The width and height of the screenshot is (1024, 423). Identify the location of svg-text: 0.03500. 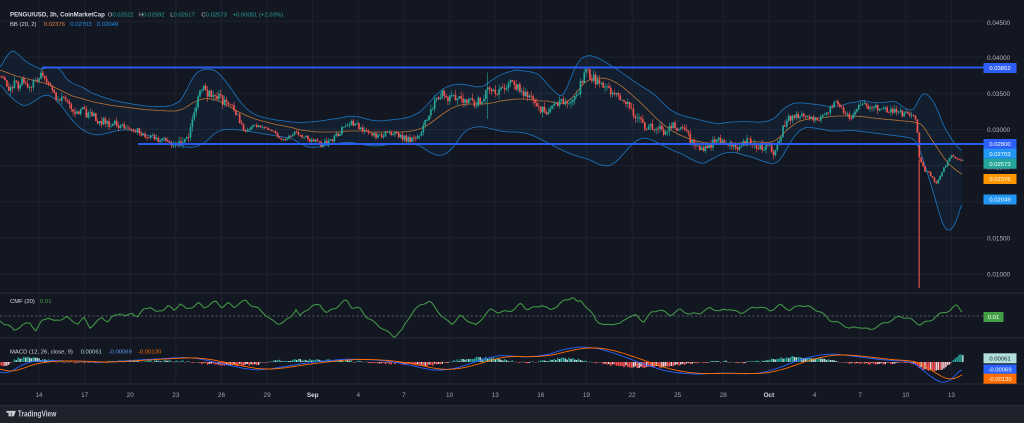
(999, 94).